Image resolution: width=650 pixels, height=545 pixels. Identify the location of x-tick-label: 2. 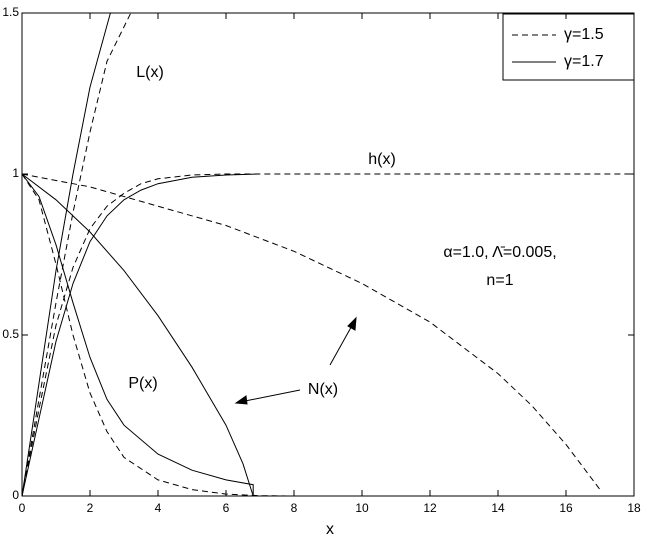
(90, 508).